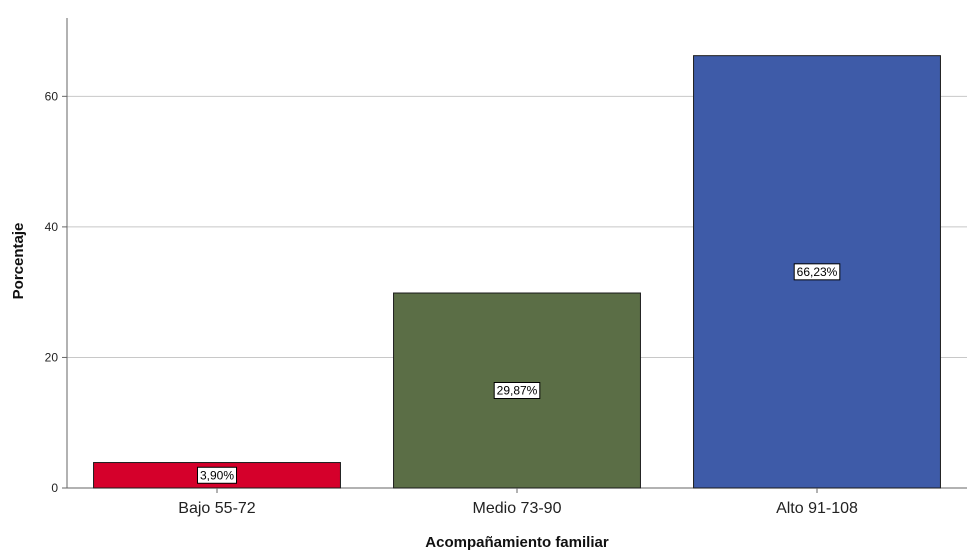 The width and height of the screenshot is (967, 552). I want to click on data-label: 29,87%, so click(517, 391).